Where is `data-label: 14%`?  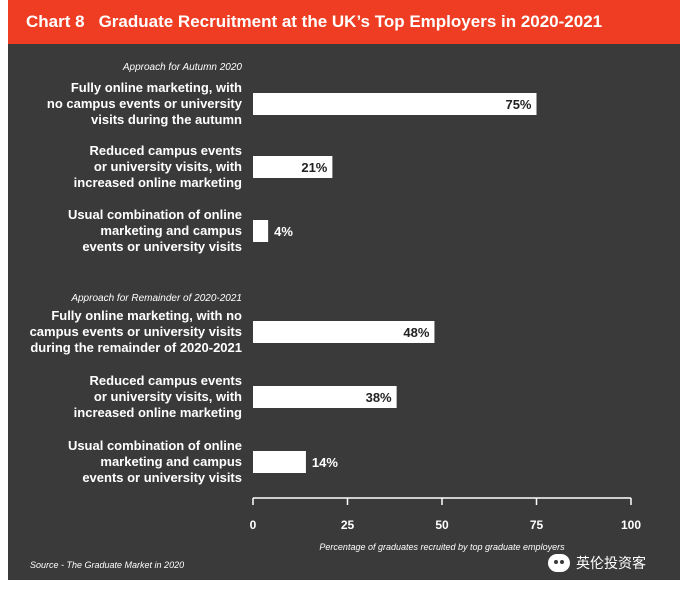 data-label: 14% is located at coordinates (325, 462).